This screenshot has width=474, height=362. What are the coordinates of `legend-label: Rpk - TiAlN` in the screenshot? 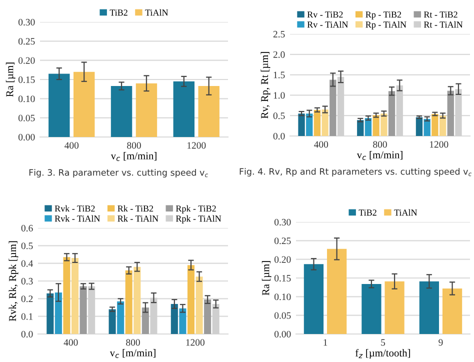 It's located at (199, 219).